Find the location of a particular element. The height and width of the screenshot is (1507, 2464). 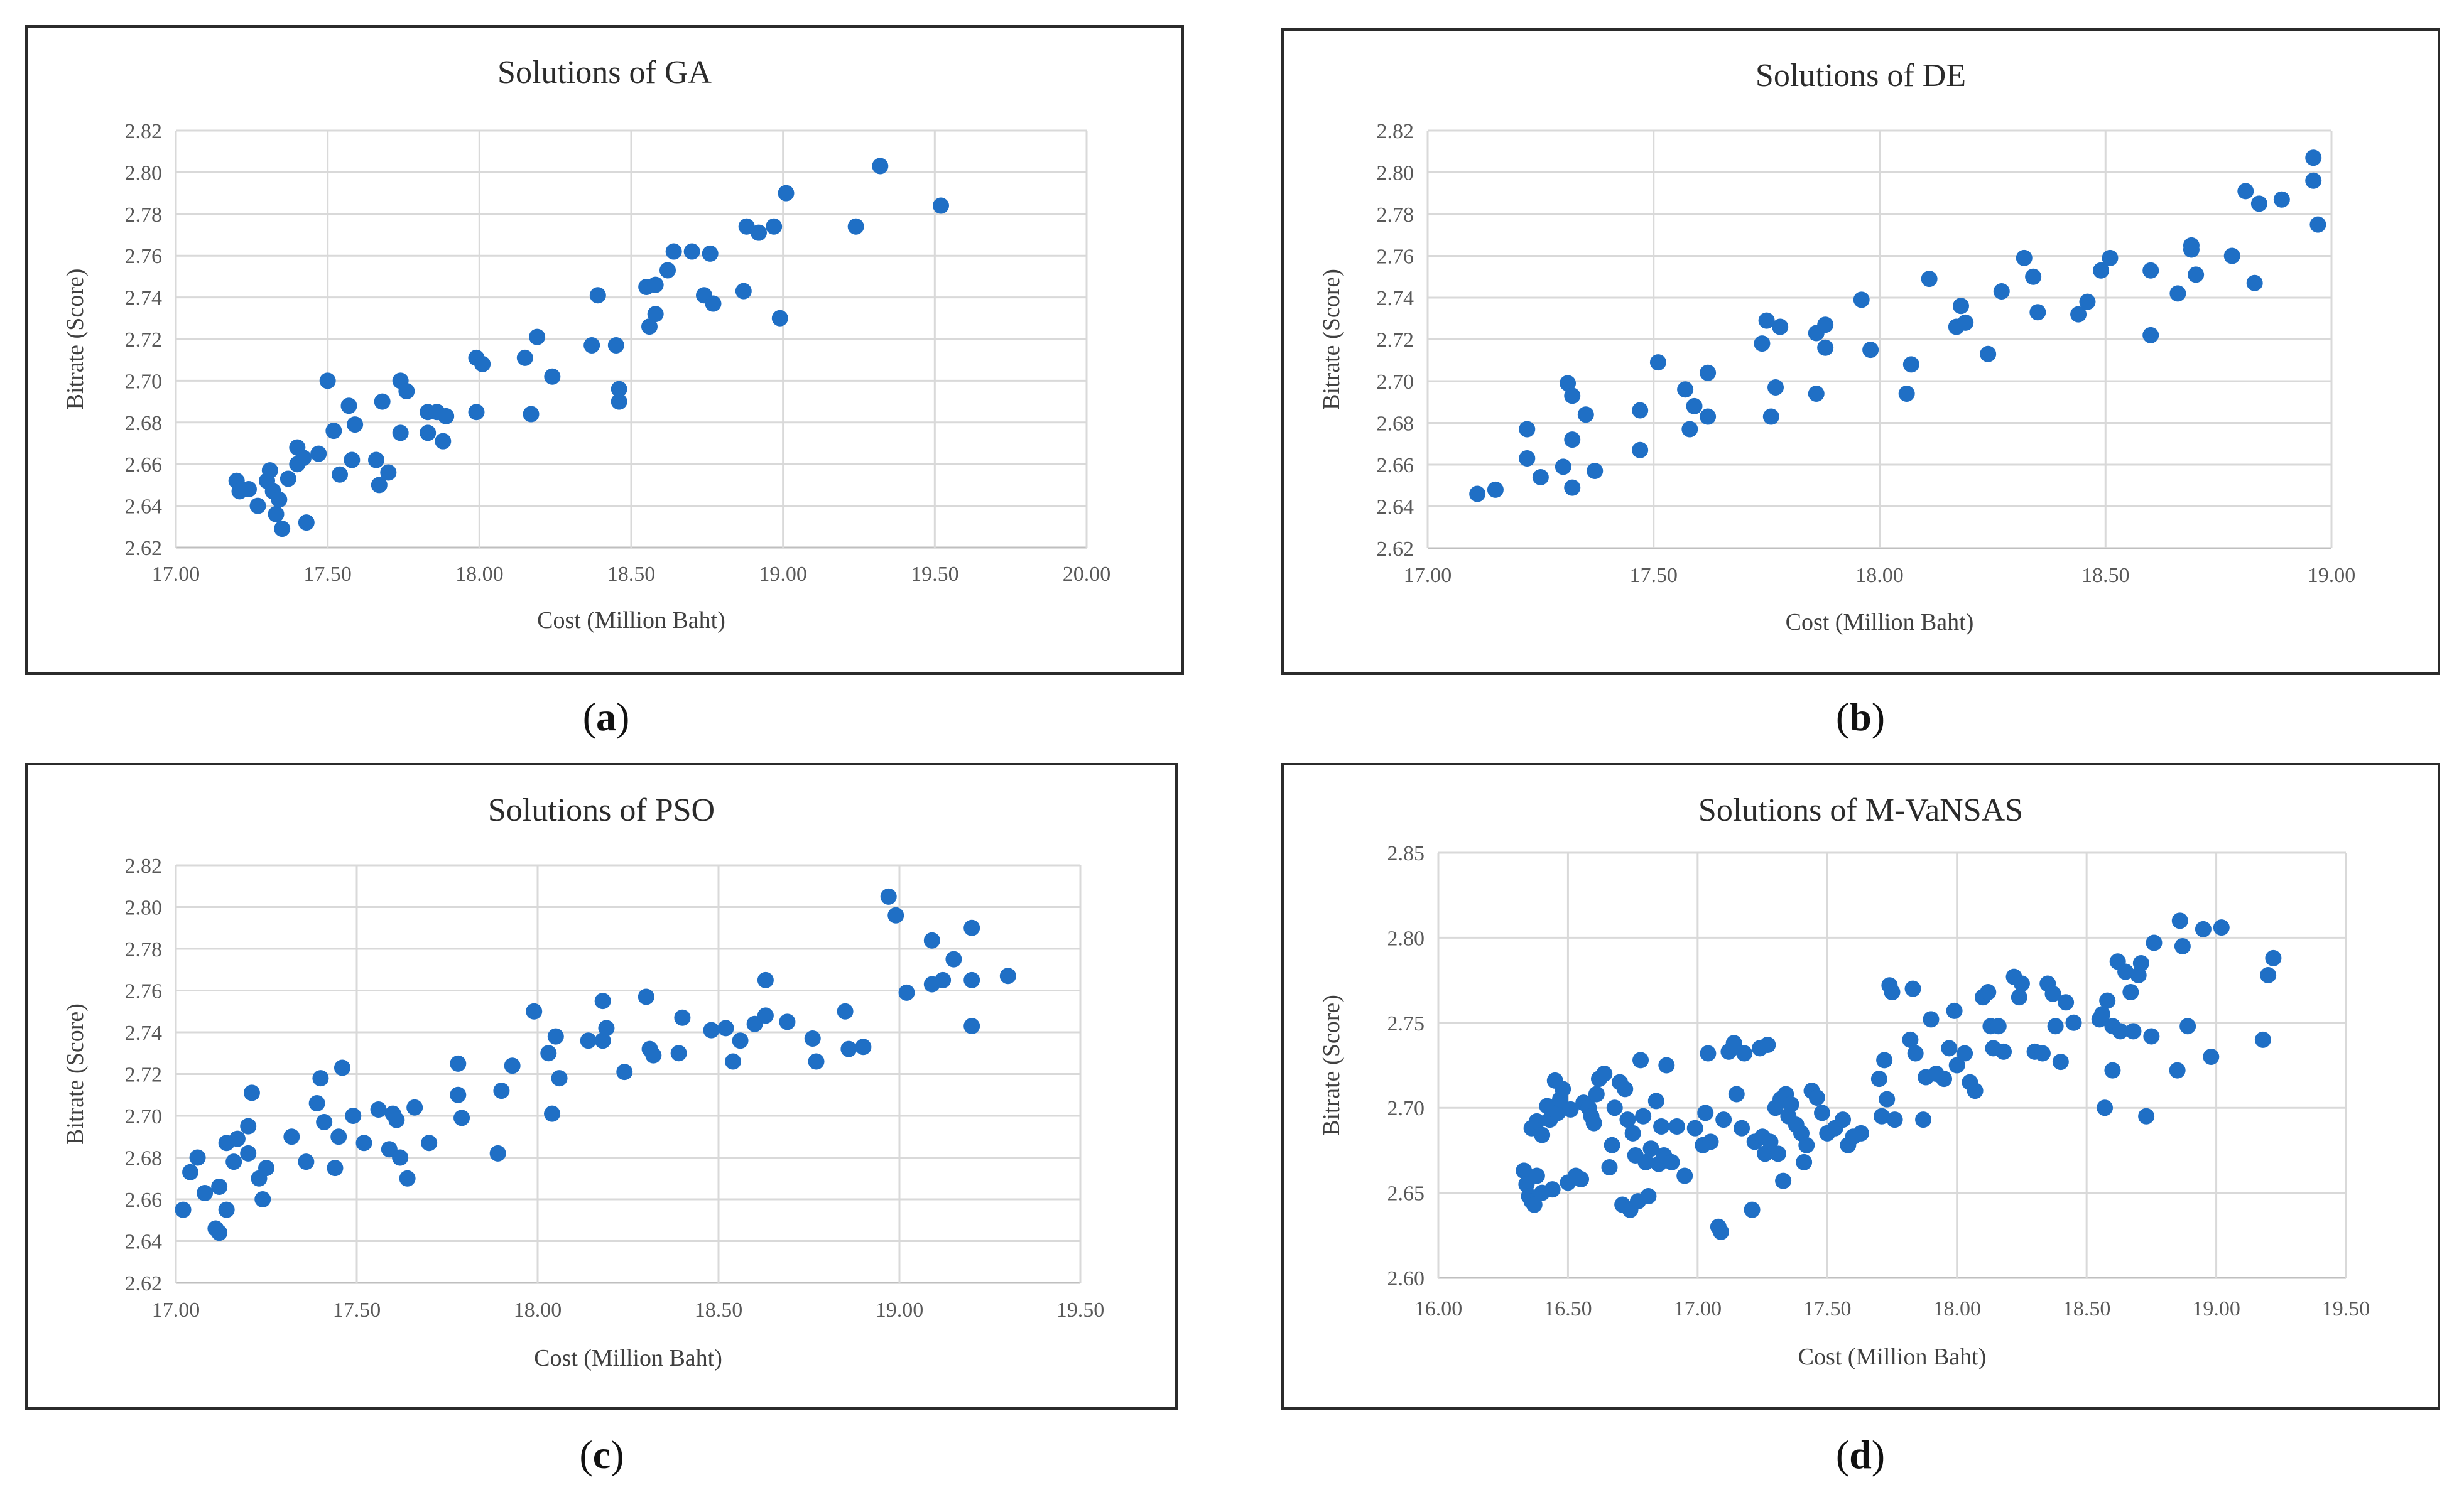

chart-title: Solutions of DE is located at coordinates (1861, 76).